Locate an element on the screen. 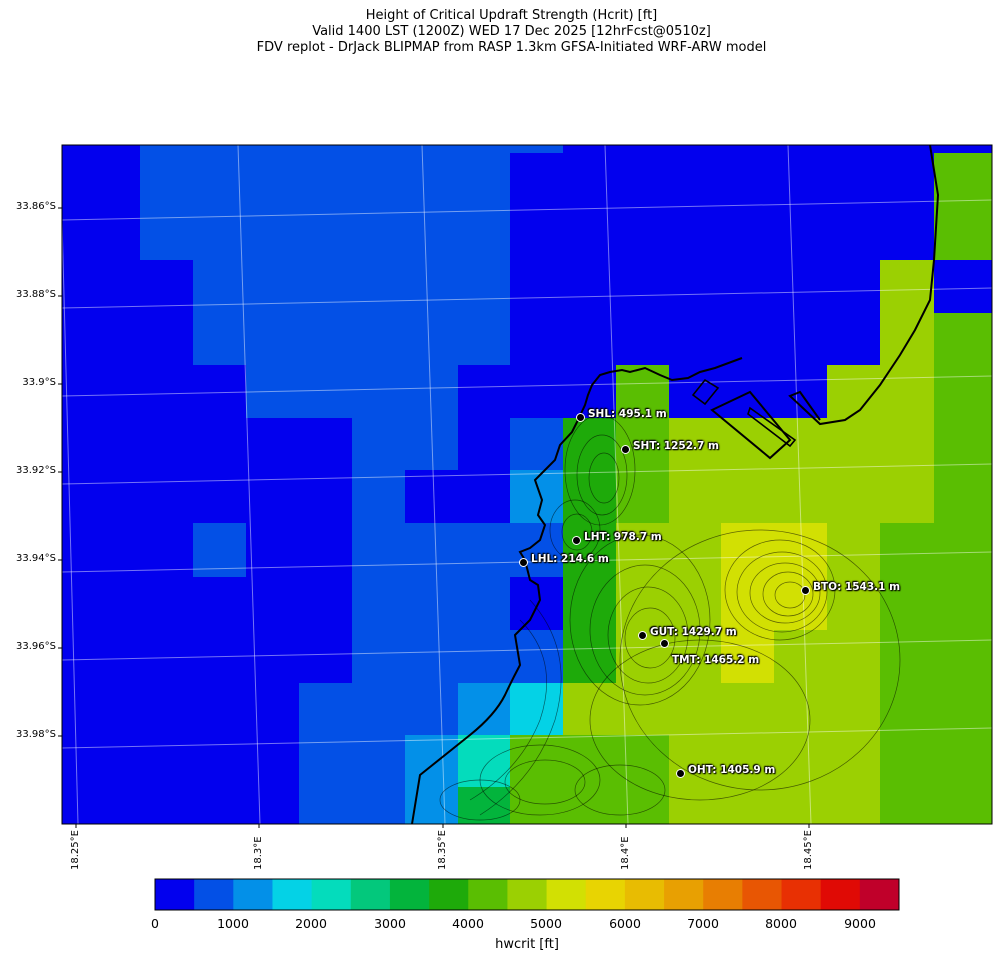 Image resolution: width=1001 pixels, height=962 pixels. colorbar is located at coordinates (527, 894).